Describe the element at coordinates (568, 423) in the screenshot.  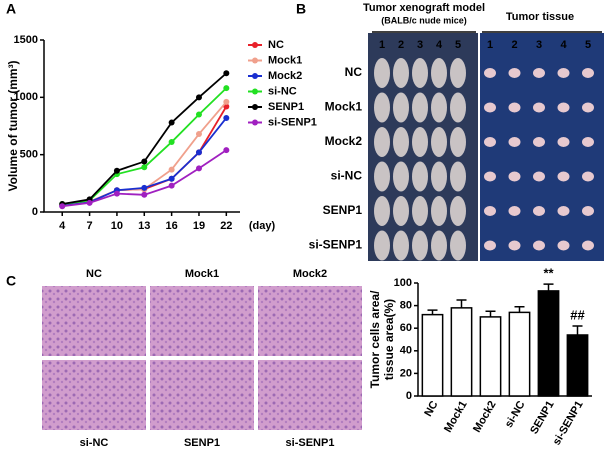
I see `x-tick-label: si-SENP1` at that location.